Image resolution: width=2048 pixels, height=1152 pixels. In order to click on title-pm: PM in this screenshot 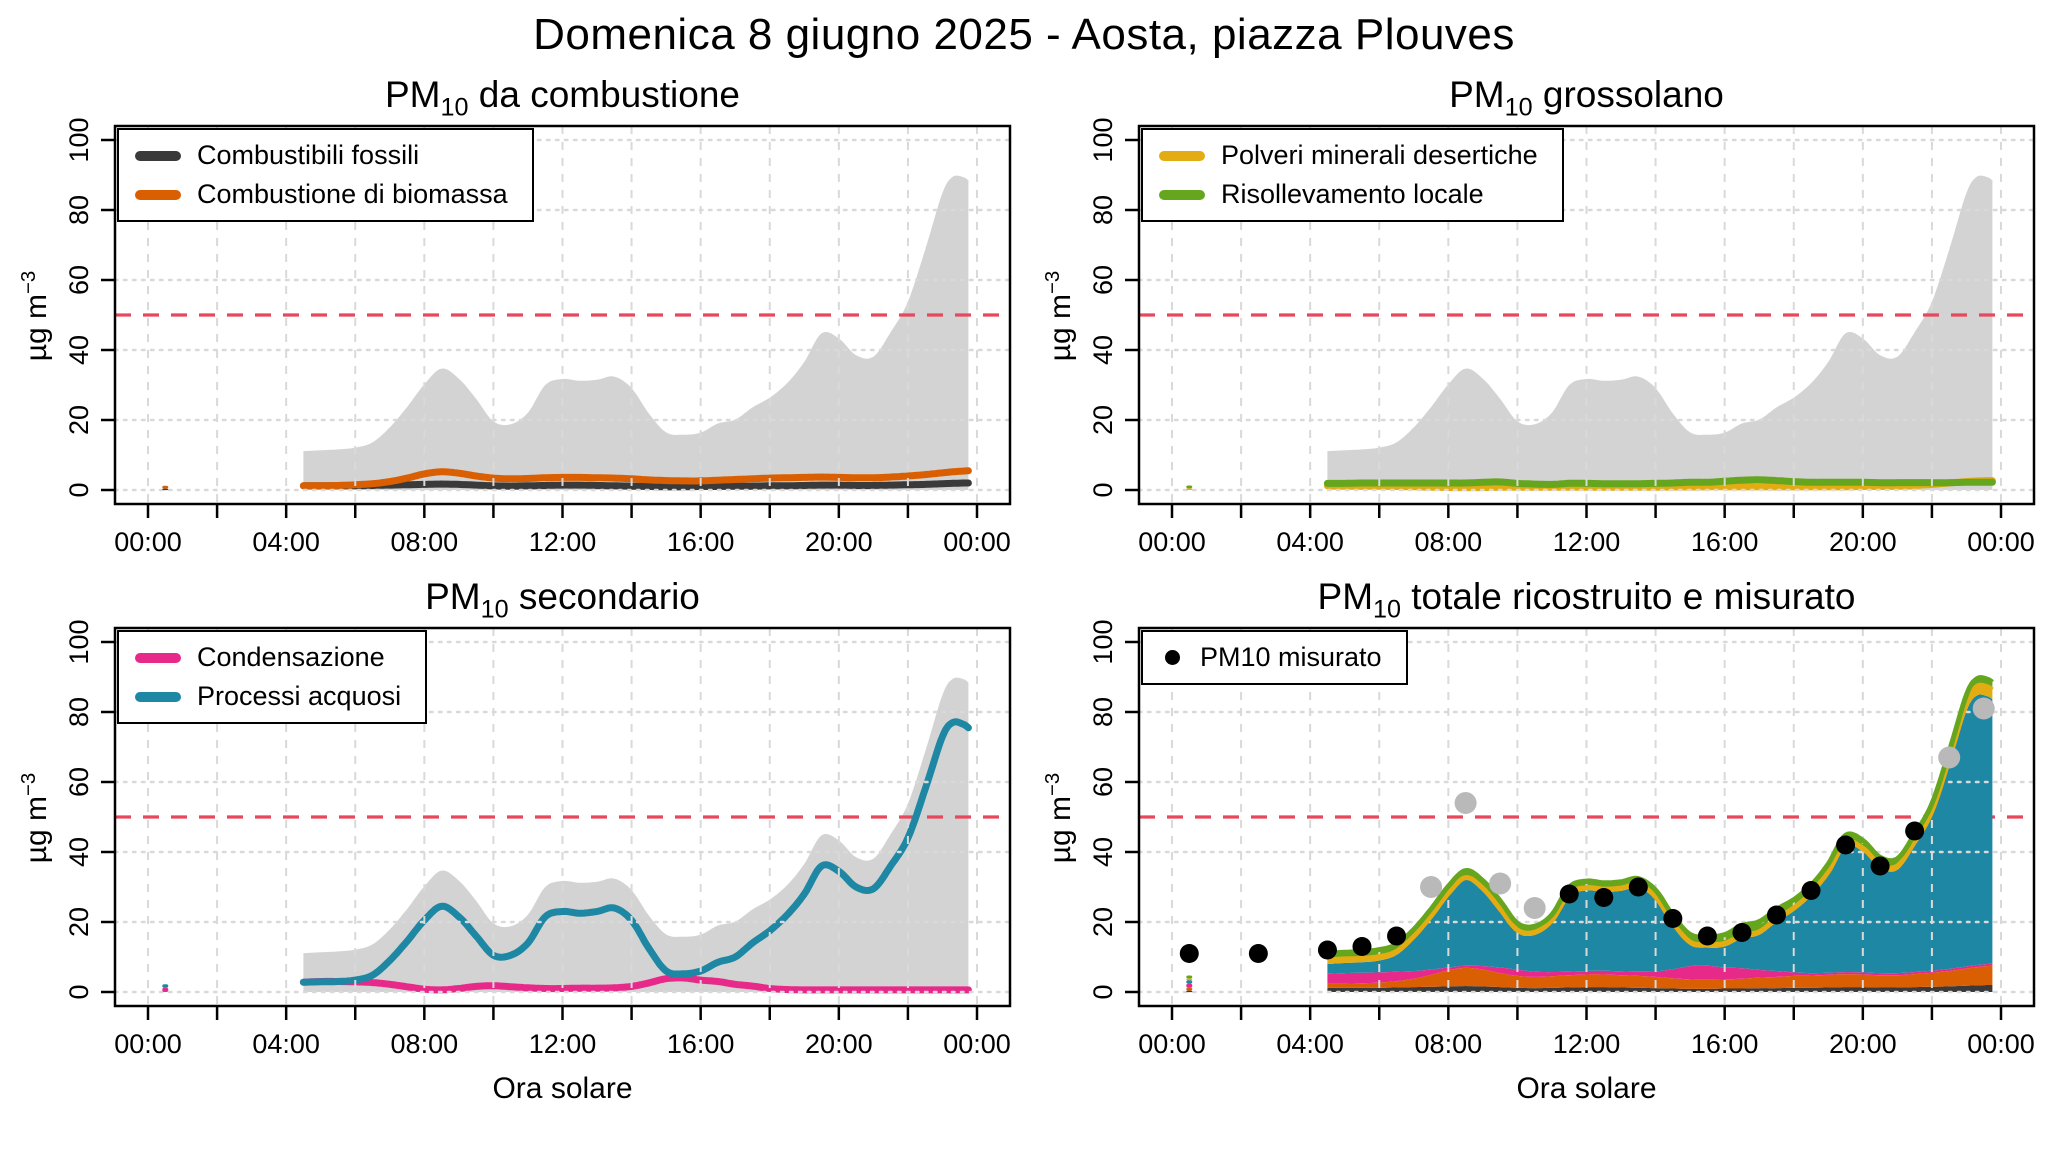, I will do `click(453, 596)`.